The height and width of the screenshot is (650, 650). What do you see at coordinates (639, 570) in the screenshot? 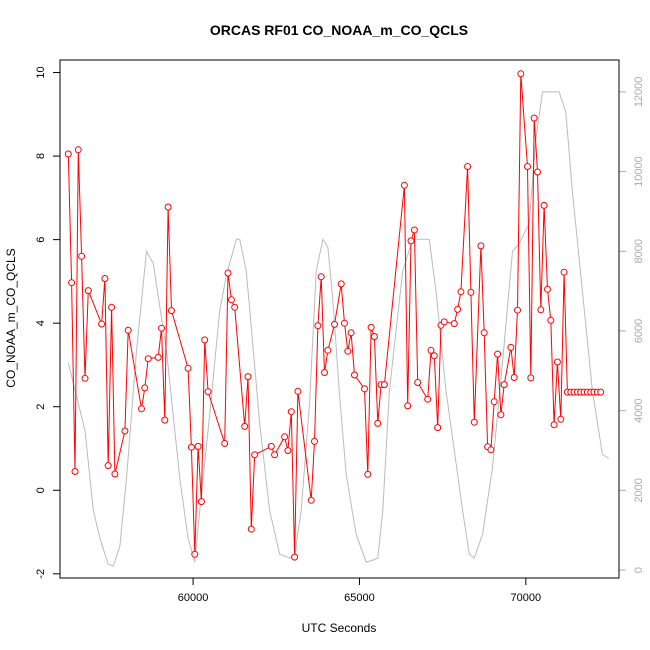
I see `y2-tick-label: 0` at bounding box center [639, 570].